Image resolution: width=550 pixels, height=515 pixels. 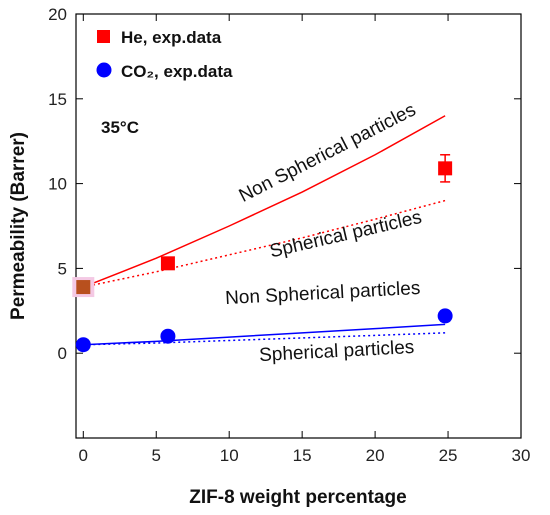 I want to click on x-tick-labels: 0 5 10 15 20 25 30, so click(x=305, y=455).